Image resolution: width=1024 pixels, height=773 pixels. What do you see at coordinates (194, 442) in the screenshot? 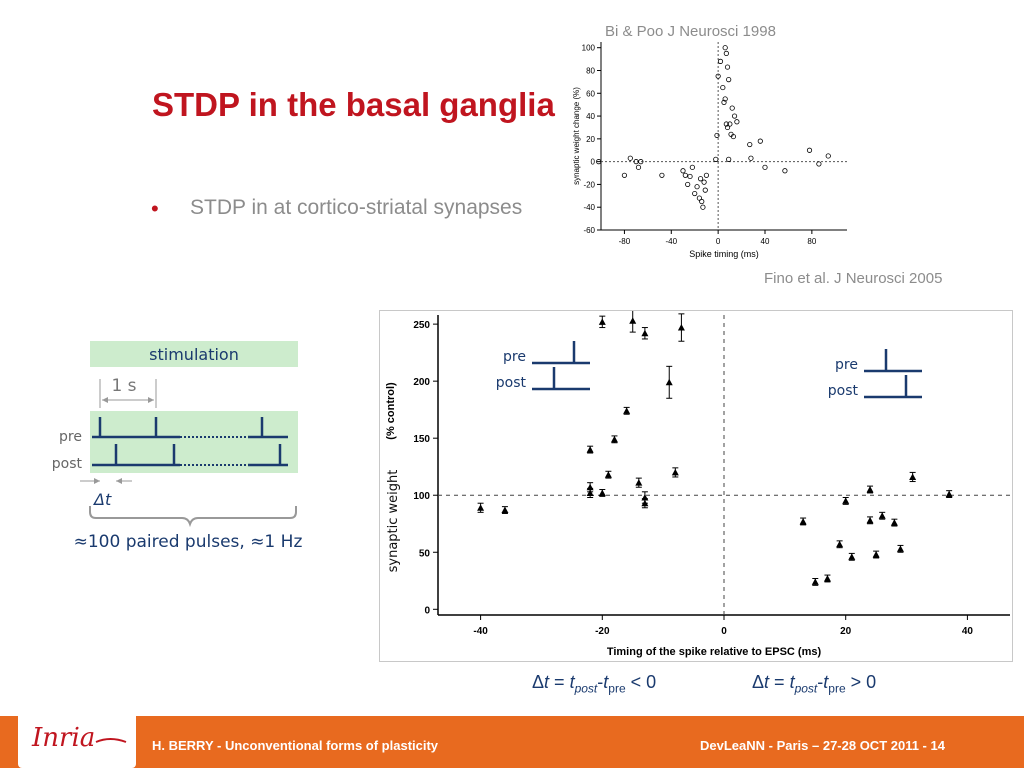
I see `train-box` at bounding box center [194, 442].